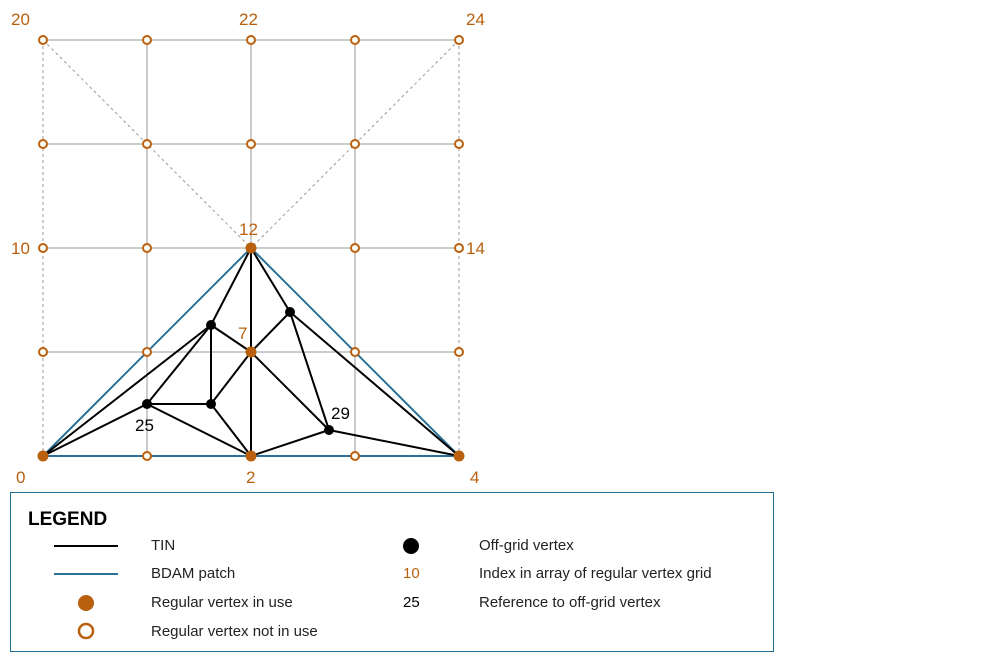 Image resolution: width=1000 pixels, height=664 pixels. I want to click on used-vertices, so click(251, 352).